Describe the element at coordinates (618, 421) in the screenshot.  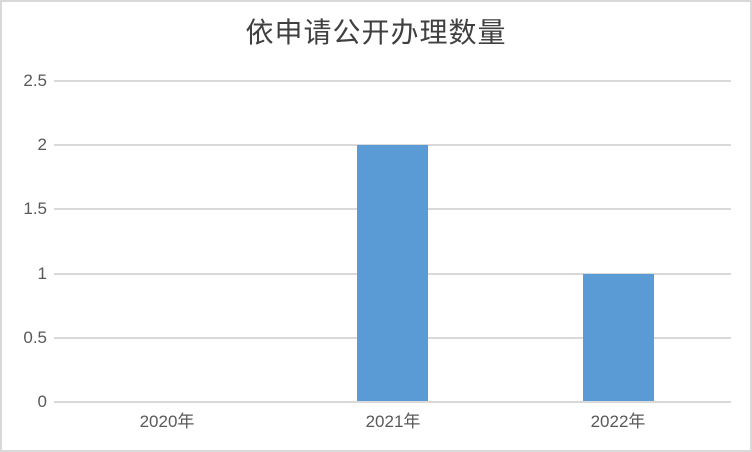
I see `x-tick-label: 2022年` at that location.